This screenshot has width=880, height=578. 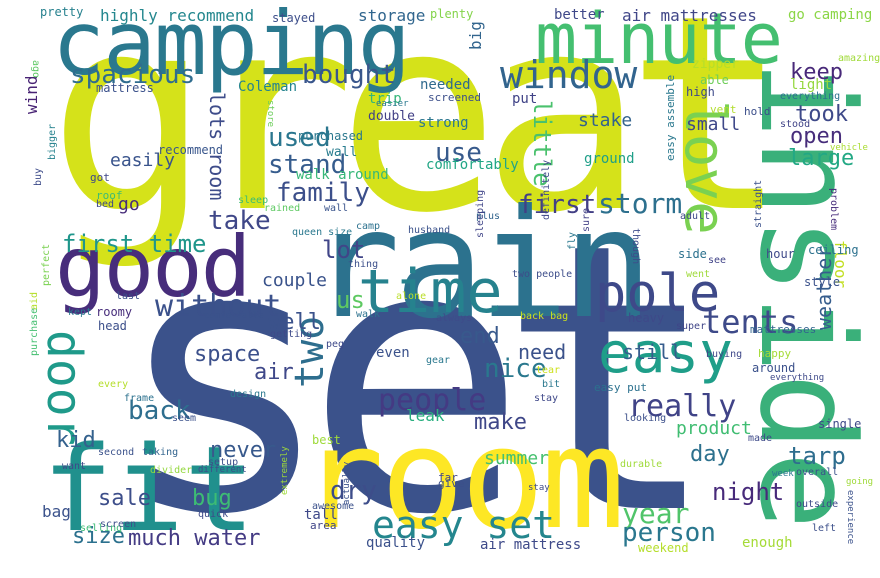 What do you see at coordinates (46, 264) in the screenshot?
I see `word-perfect: perfect` at bounding box center [46, 264].